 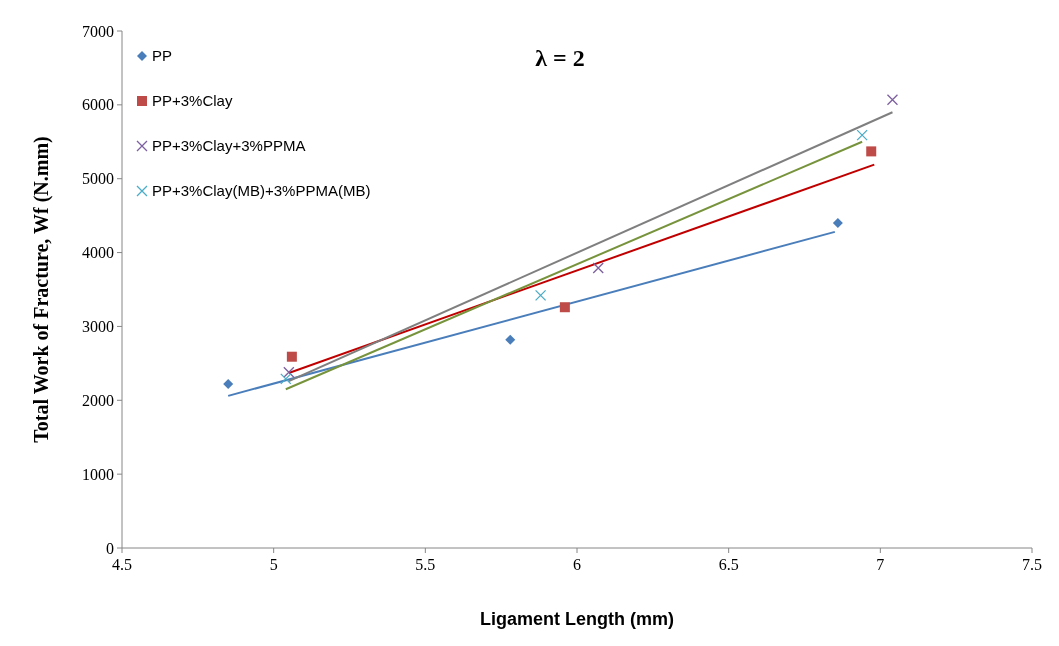 What do you see at coordinates (1032, 564) in the screenshot?
I see `x-tick-label: 7.5` at bounding box center [1032, 564].